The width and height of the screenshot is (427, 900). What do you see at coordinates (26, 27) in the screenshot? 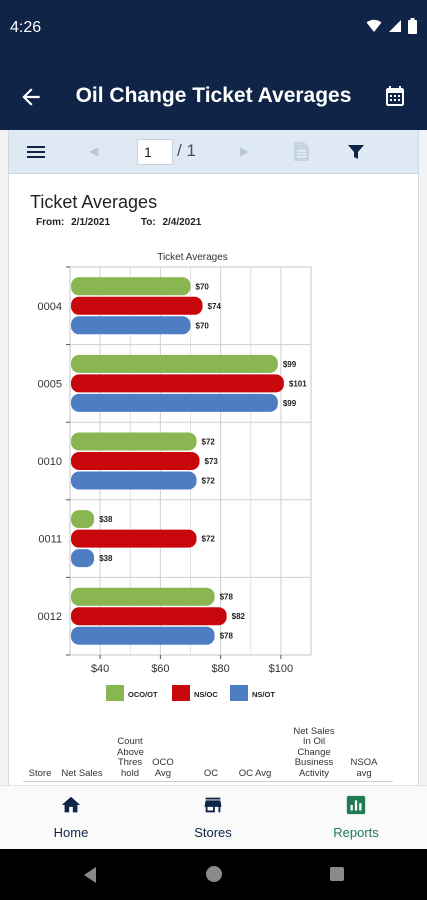
I see `status-time: 4:26` at bounding box center [26, 27].